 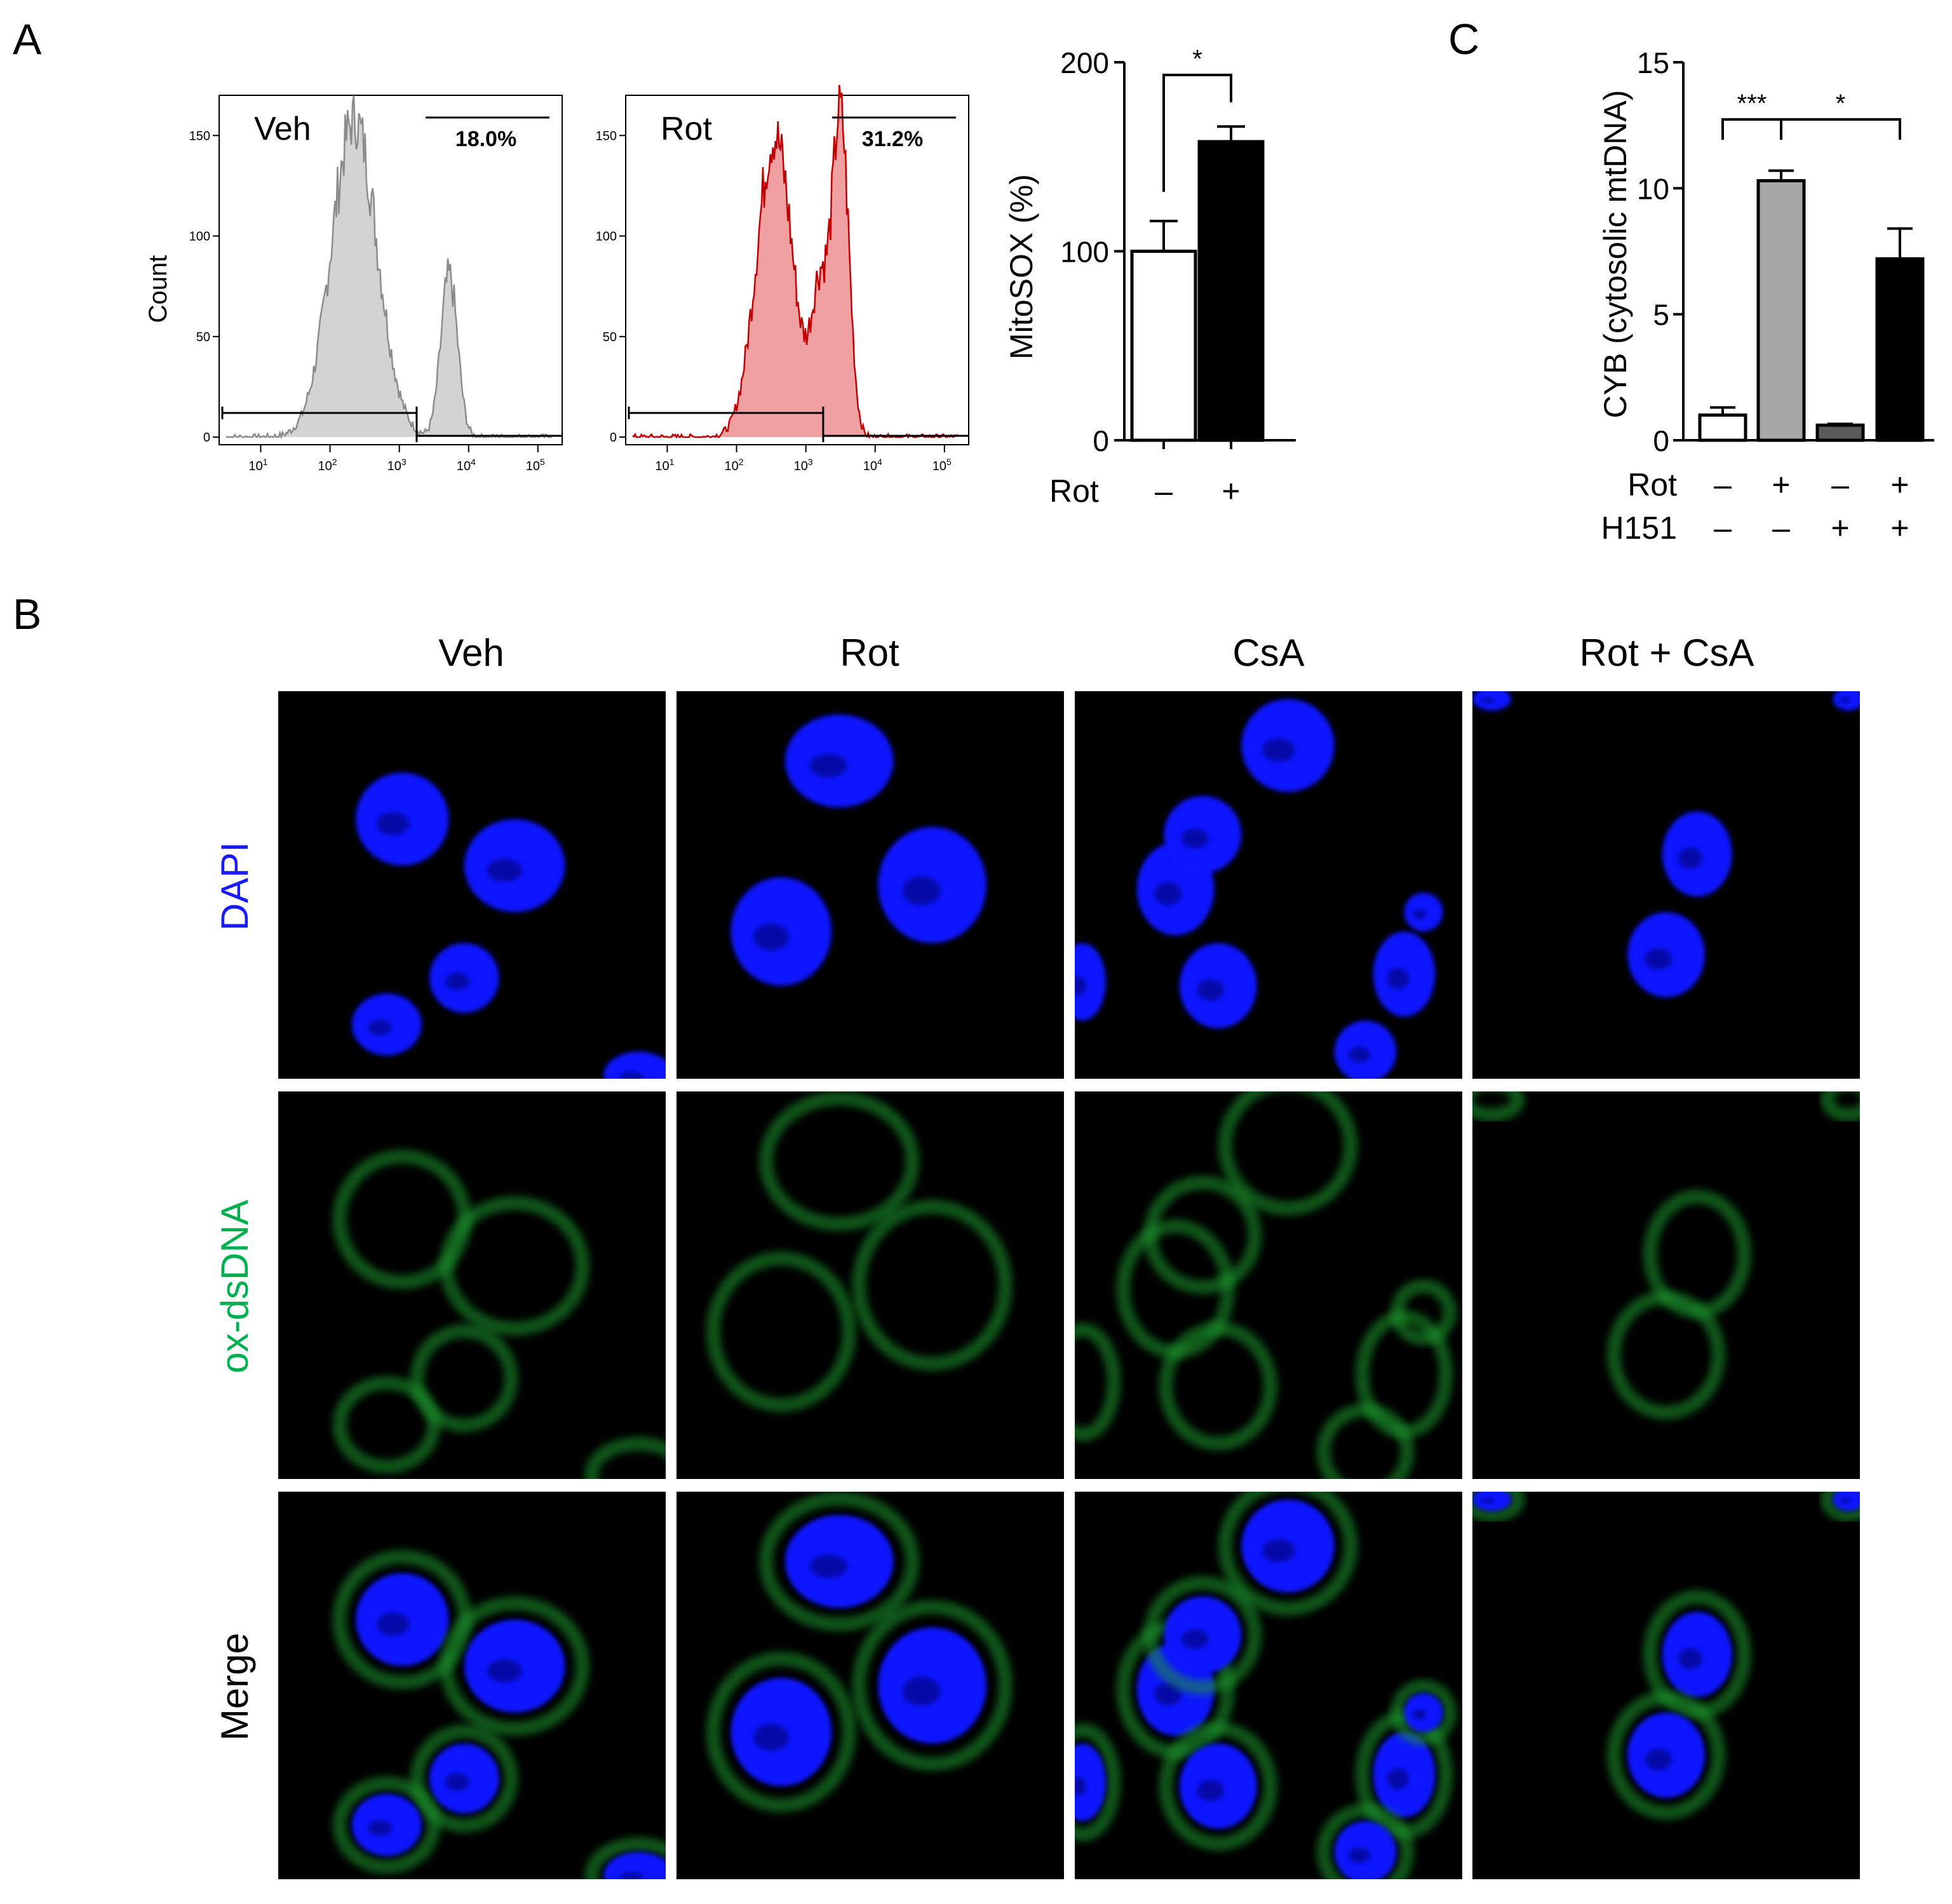 What do you see at coordinates (686, 129) in the screenshot?
I see `histogram-label-rot: Rot` at bounding box center [686, 129].